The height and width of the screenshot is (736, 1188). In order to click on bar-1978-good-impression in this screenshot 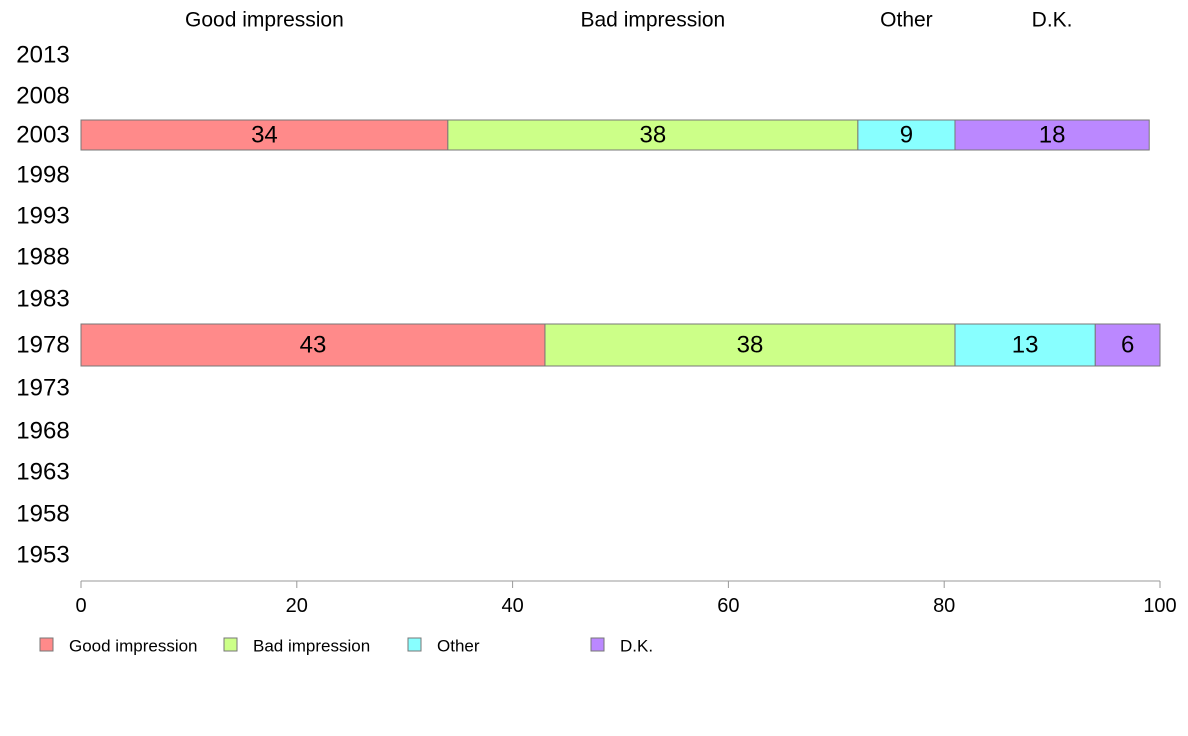, I will do `click(313, 345)`.